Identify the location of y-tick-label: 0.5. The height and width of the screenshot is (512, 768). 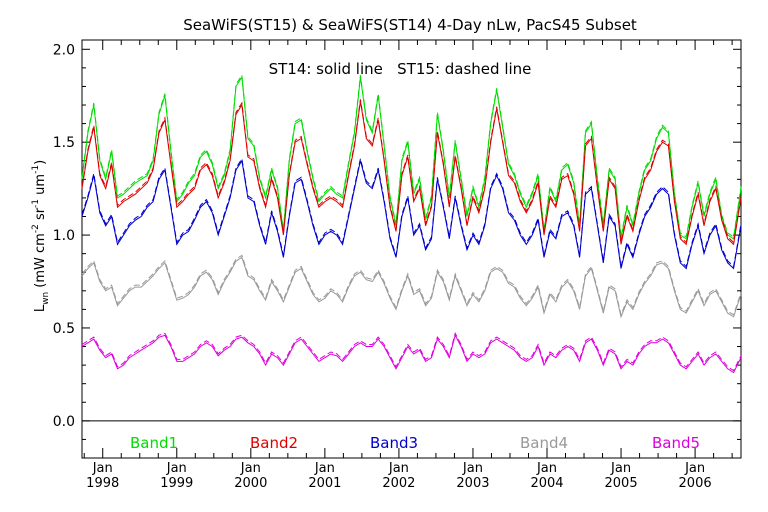
(64, 329).